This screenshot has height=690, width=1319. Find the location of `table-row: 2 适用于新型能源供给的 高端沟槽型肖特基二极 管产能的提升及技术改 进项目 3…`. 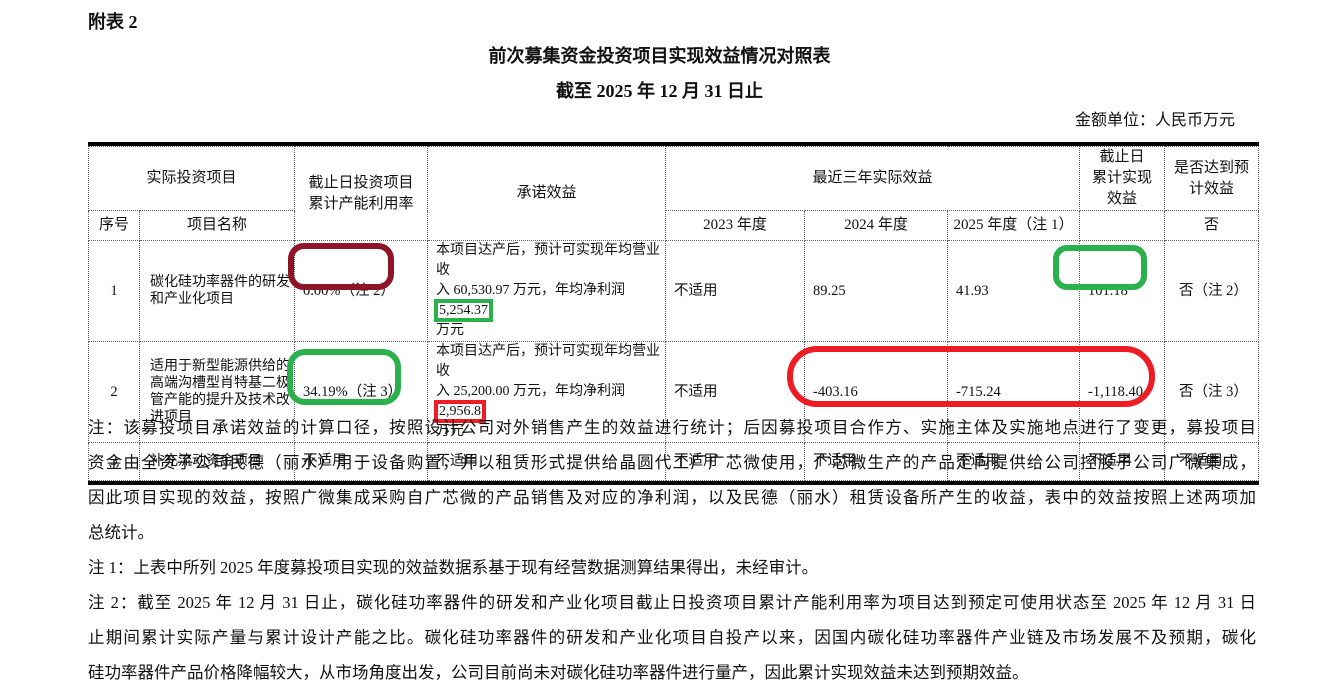

table-row: 2 适用于新型能源供给的 高端沟槽型肖特基二极 管产能的提升及技术改 进项目 3… is located at coordinates (673, 392).